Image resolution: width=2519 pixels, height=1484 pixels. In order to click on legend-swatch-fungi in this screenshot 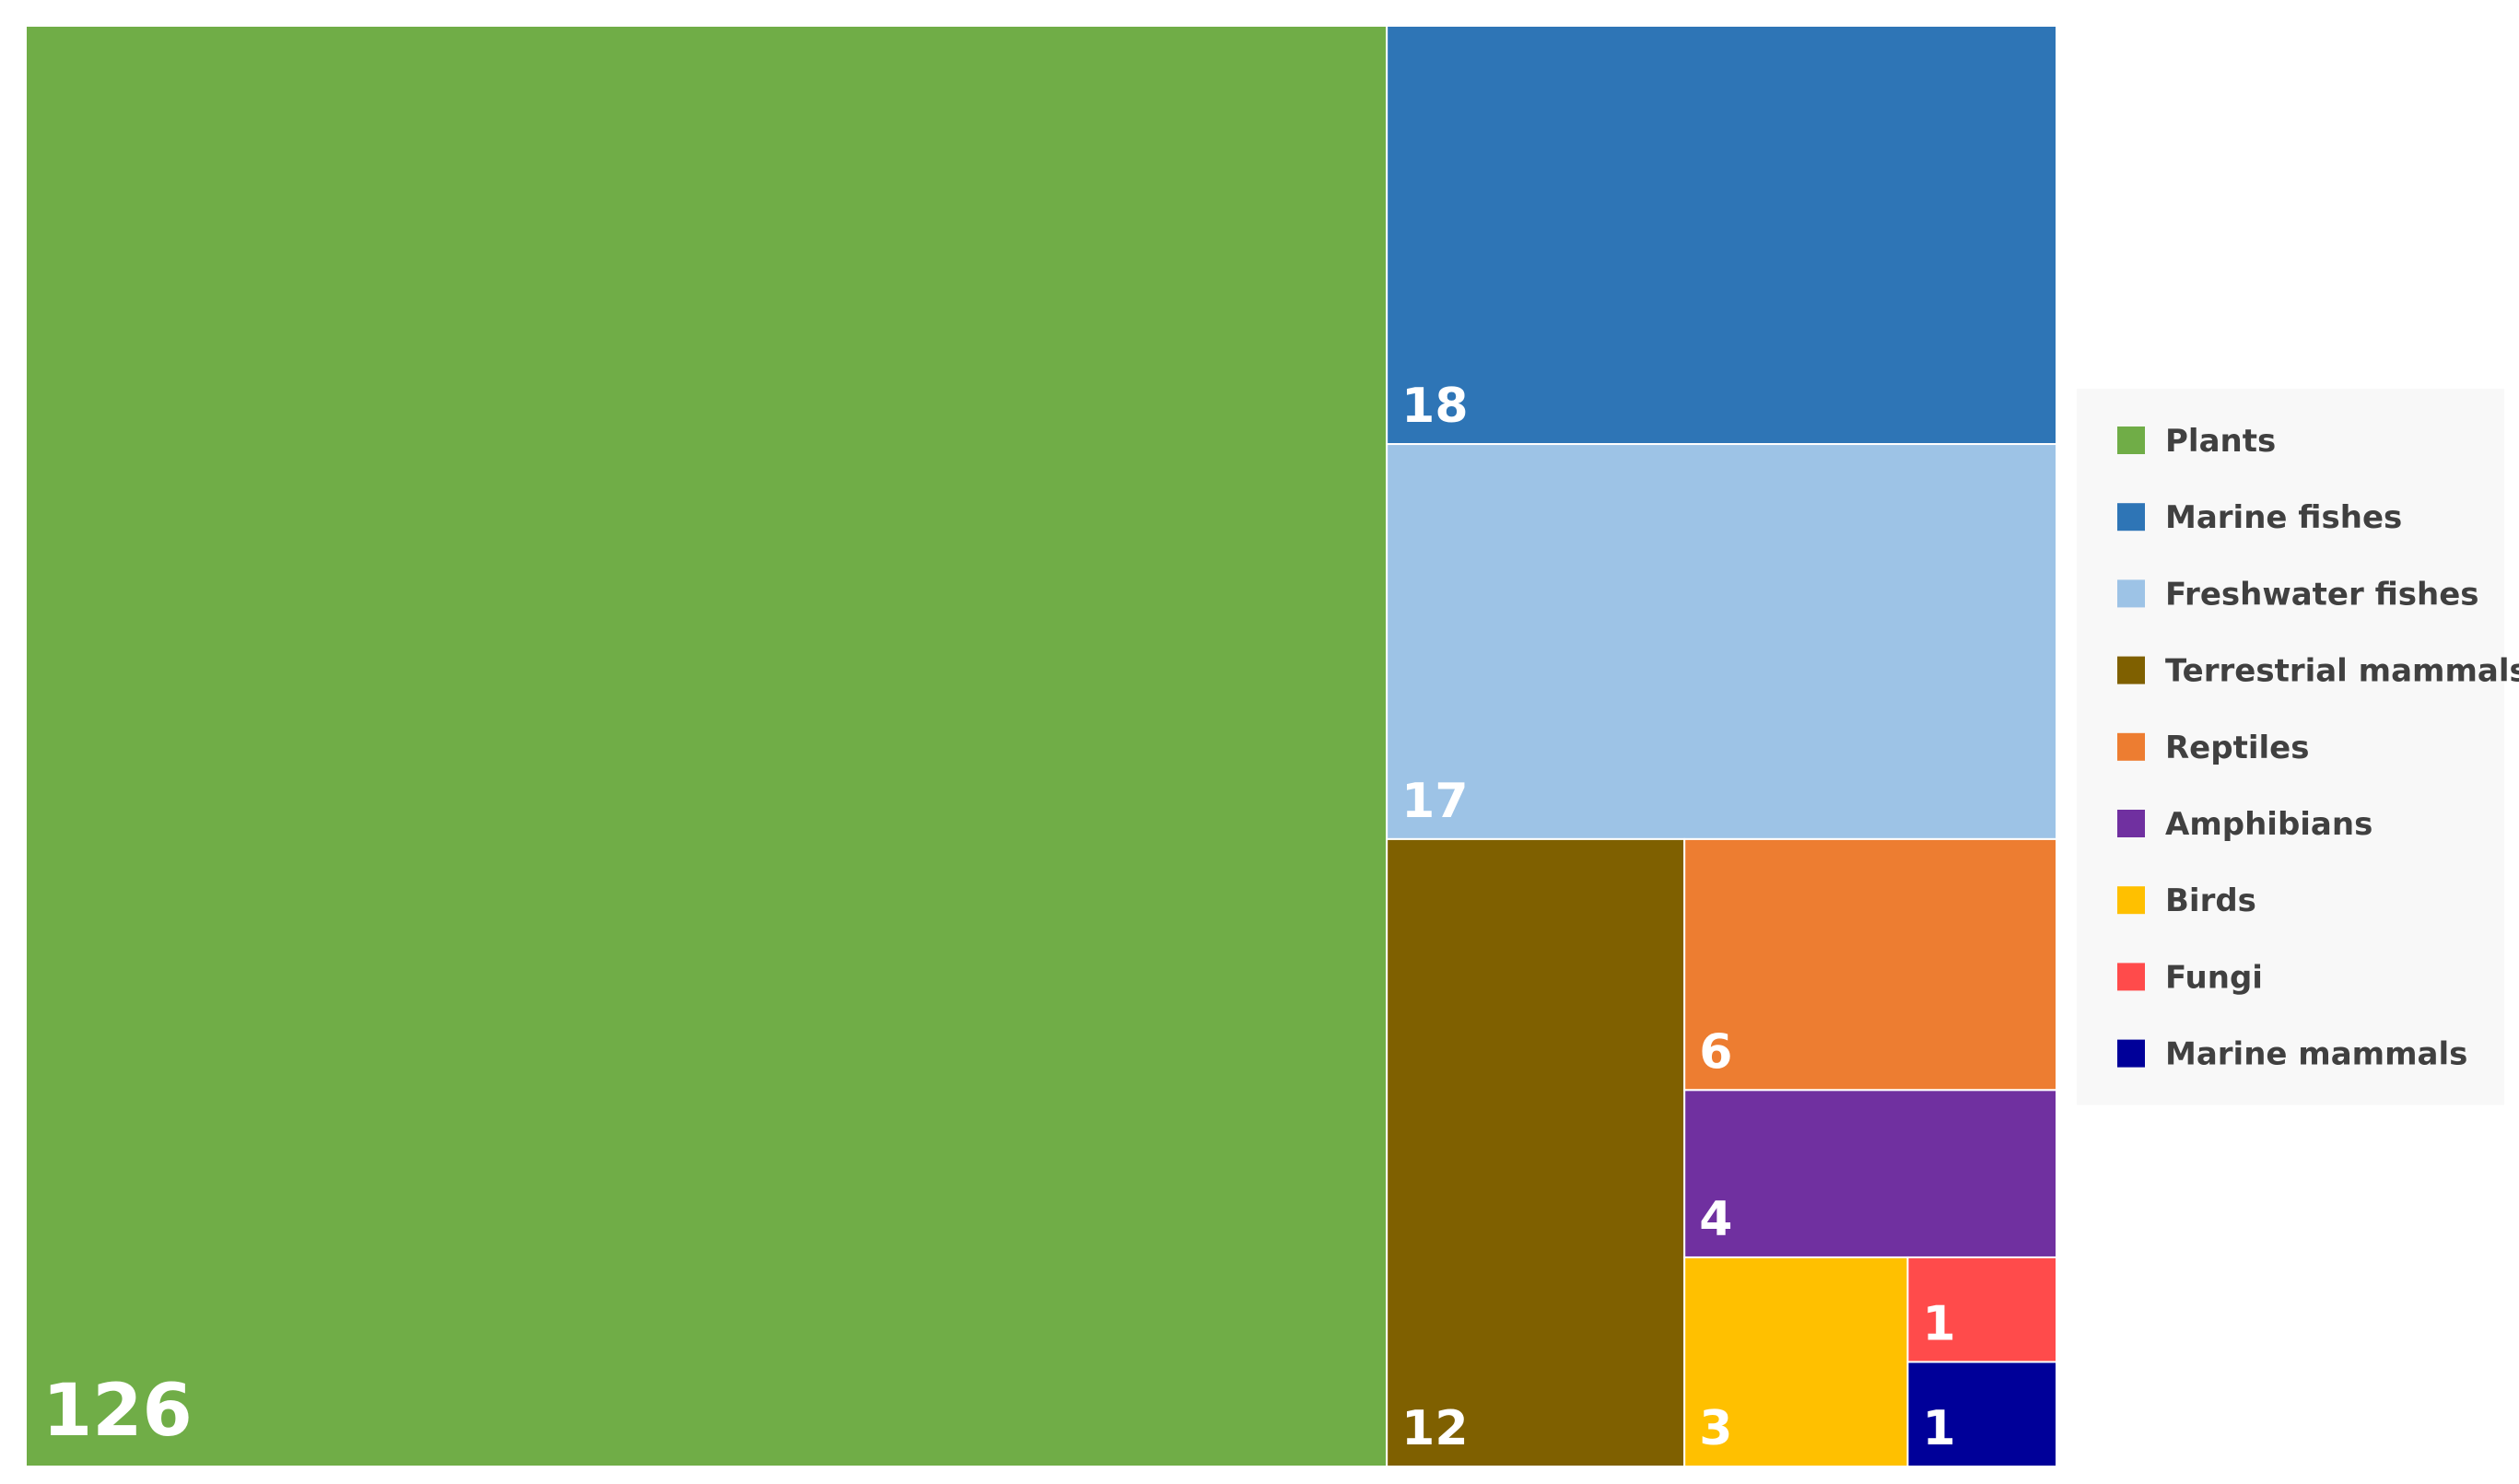, I will do `click(2131, 977)`.